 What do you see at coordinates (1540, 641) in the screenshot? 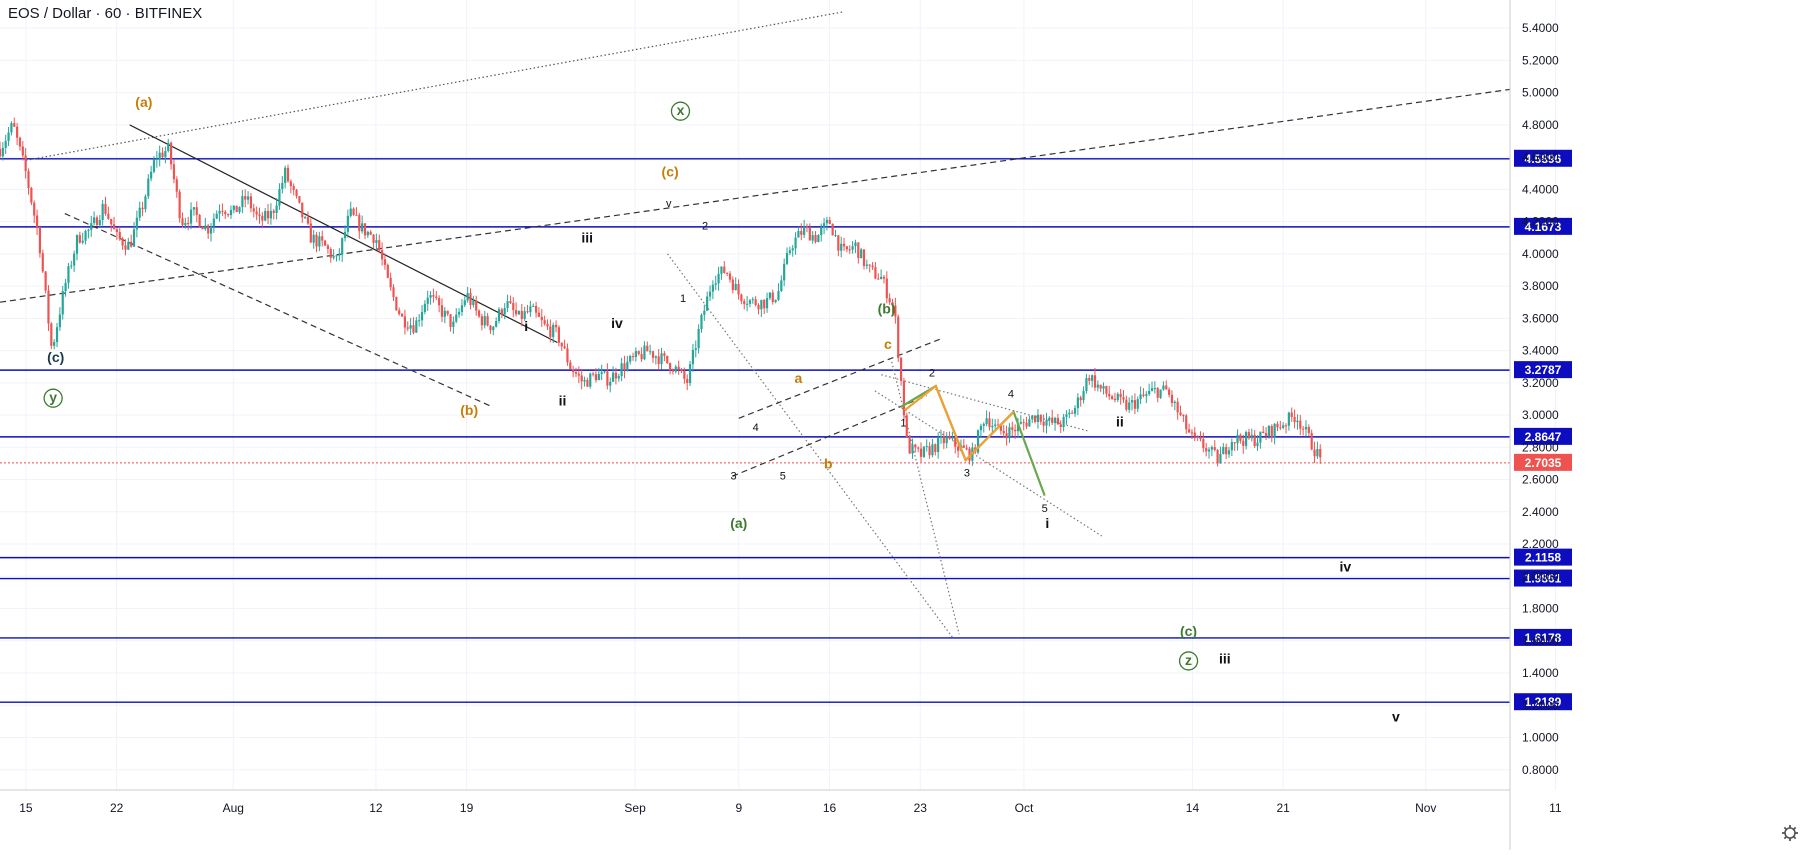
I see `y-tick-label: 1.6000` at bounding box center [1540, 641].